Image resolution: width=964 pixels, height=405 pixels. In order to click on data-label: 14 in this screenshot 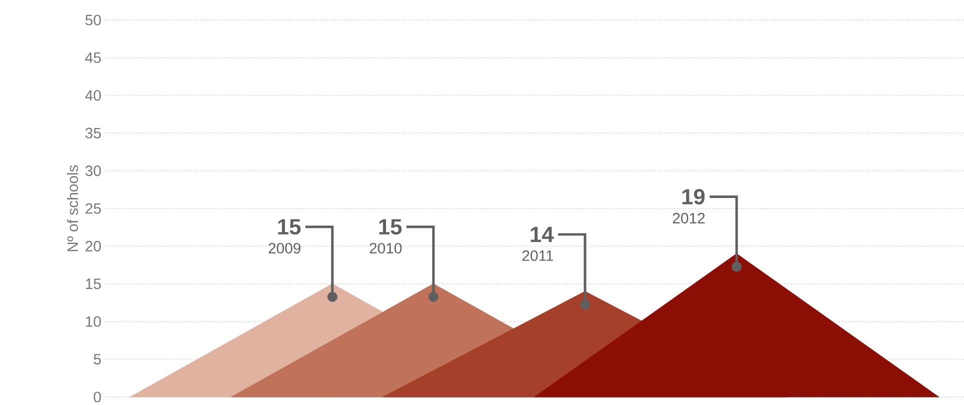, I will do `click(542, 234)`.